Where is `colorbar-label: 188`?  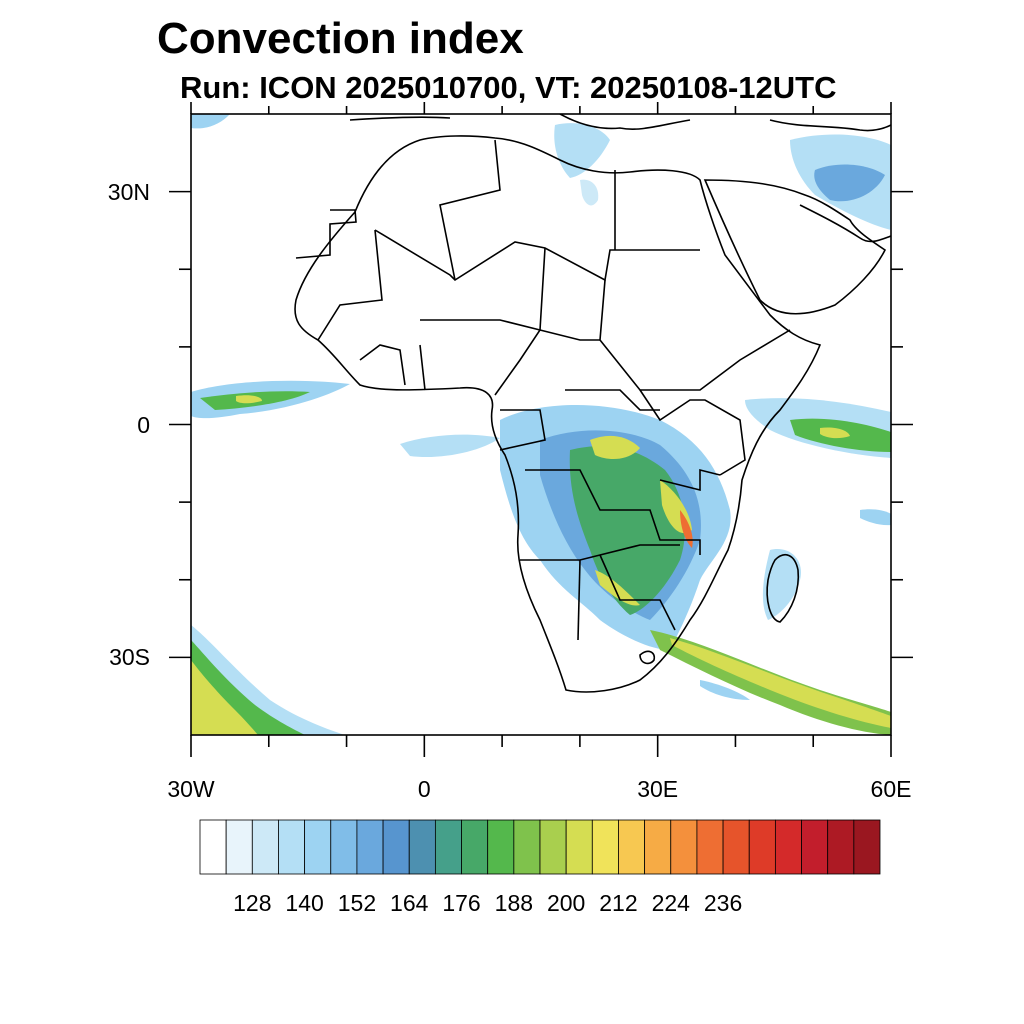
colorbar-label: 188 is located at coordinates (514, 903).